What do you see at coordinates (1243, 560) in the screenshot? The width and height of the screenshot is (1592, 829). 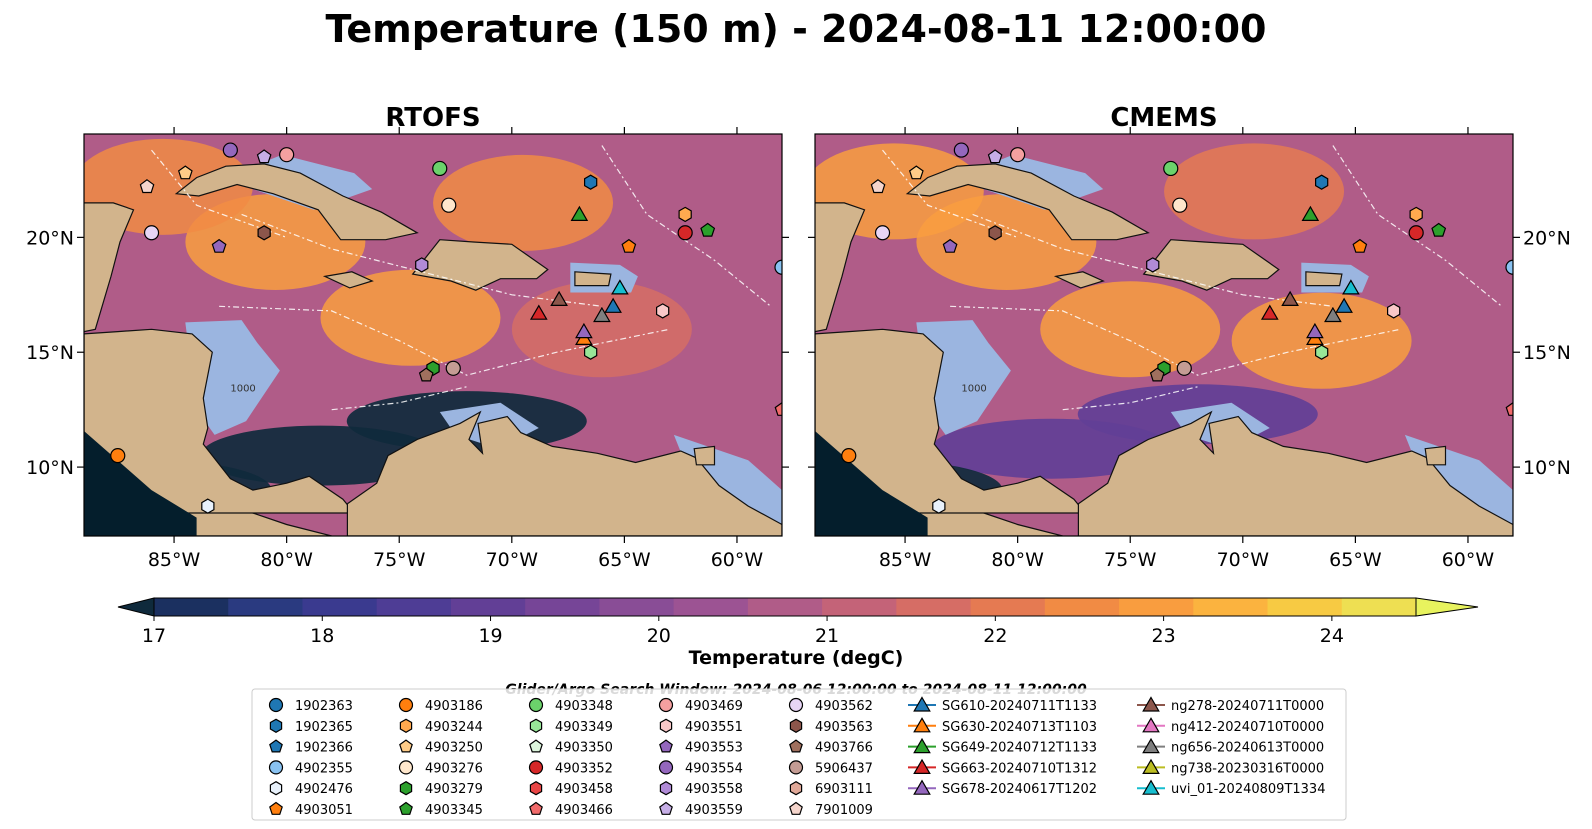 I see `lon-tick-label: 70°W` at bounding box center [1243, 560].